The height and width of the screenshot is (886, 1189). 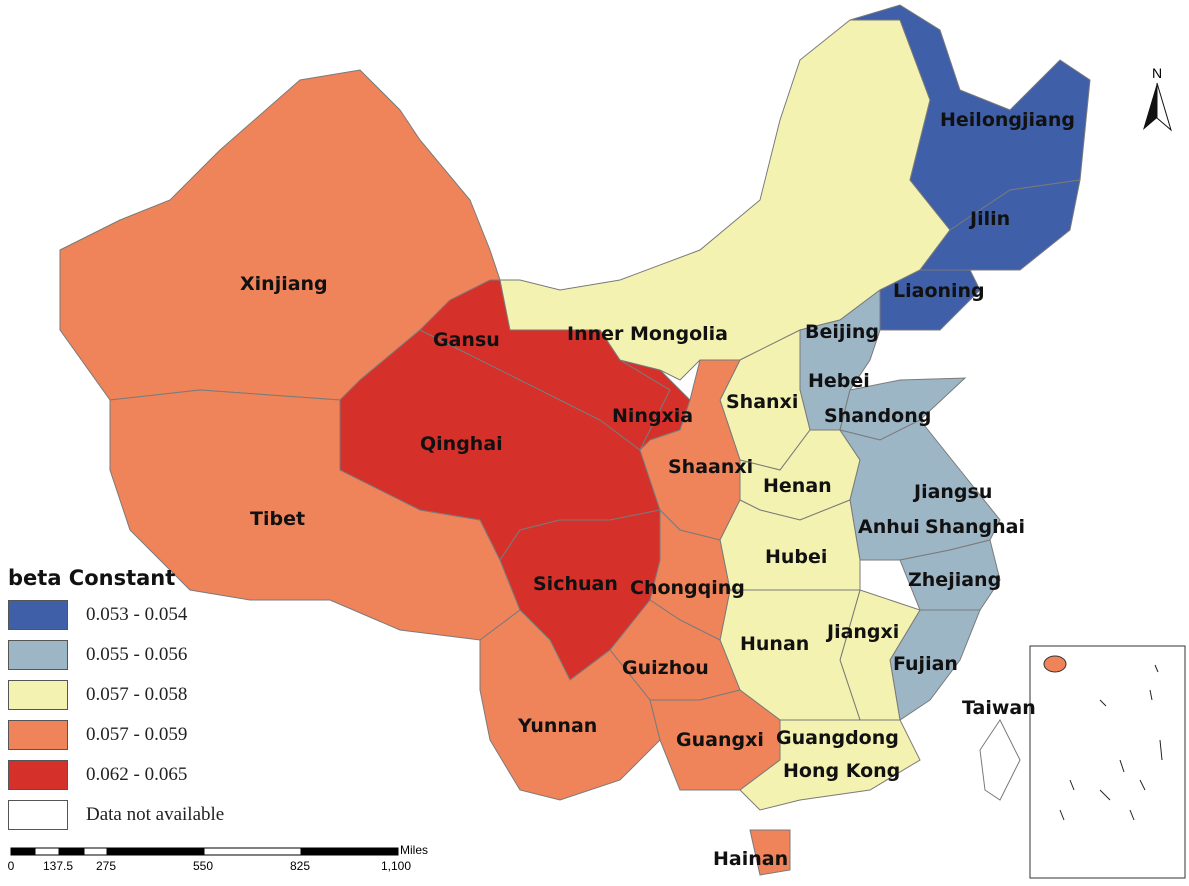 What do you see at coordinates (1111, 742) in the screenshot?
I see `inset-islands` at bounding box center [1111, 742].